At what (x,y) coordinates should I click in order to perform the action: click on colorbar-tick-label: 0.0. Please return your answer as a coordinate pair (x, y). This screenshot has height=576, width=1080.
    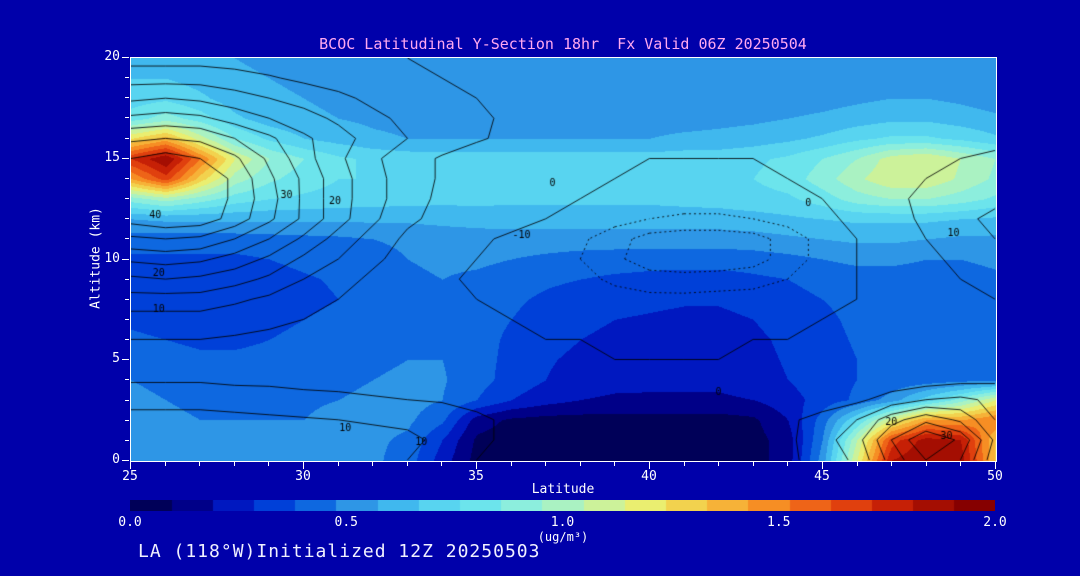
    Looking at the image, I should click on (130, 522).